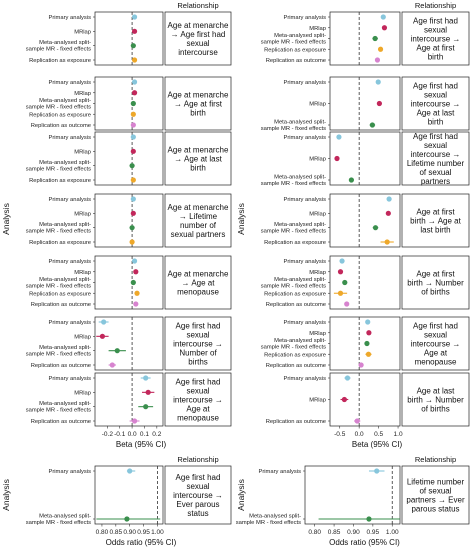 The image size is (474, 553). Describe the element at coordinates (364, 542) in the screenshot. I see `x-axis-title: Odds ratio (95% CI)` at that location.